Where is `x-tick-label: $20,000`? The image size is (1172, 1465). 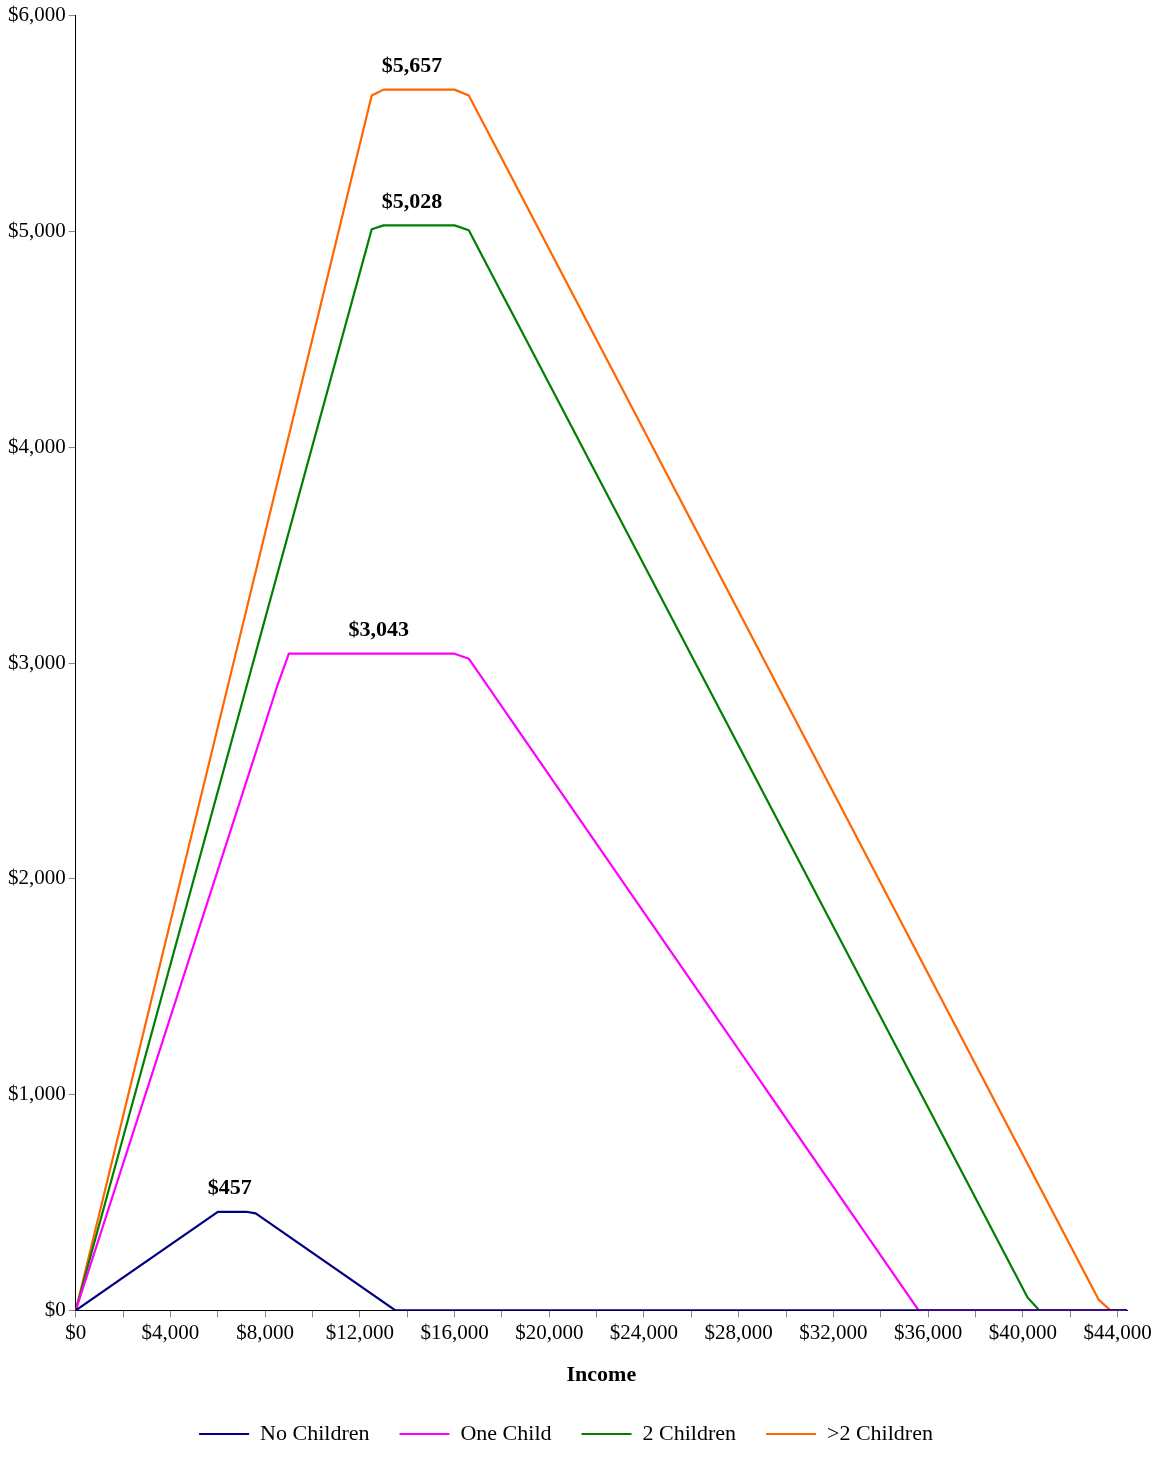 x-tick-label: $20,000 is located at coordinates (549, 1331).